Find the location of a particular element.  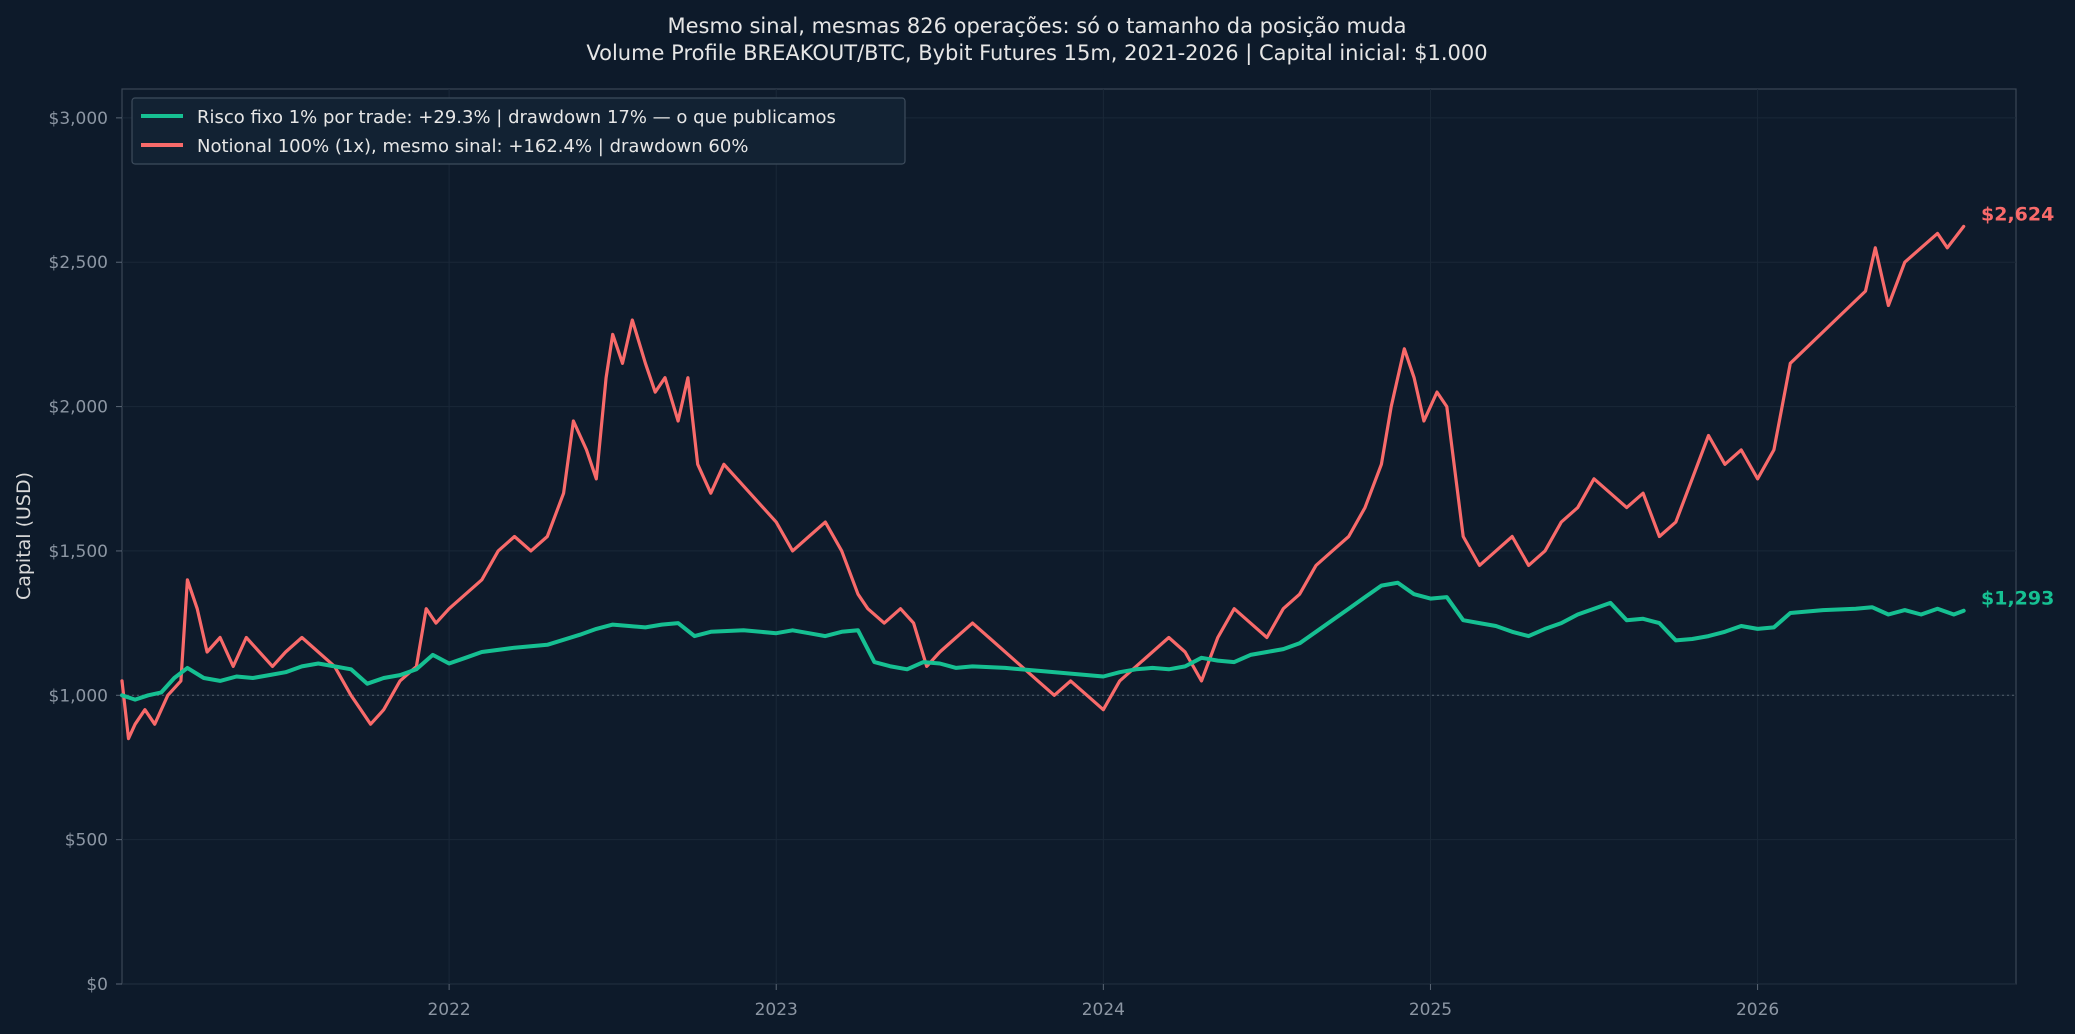

x-tick-label: 2023 is located at coordinates (776, 1010).